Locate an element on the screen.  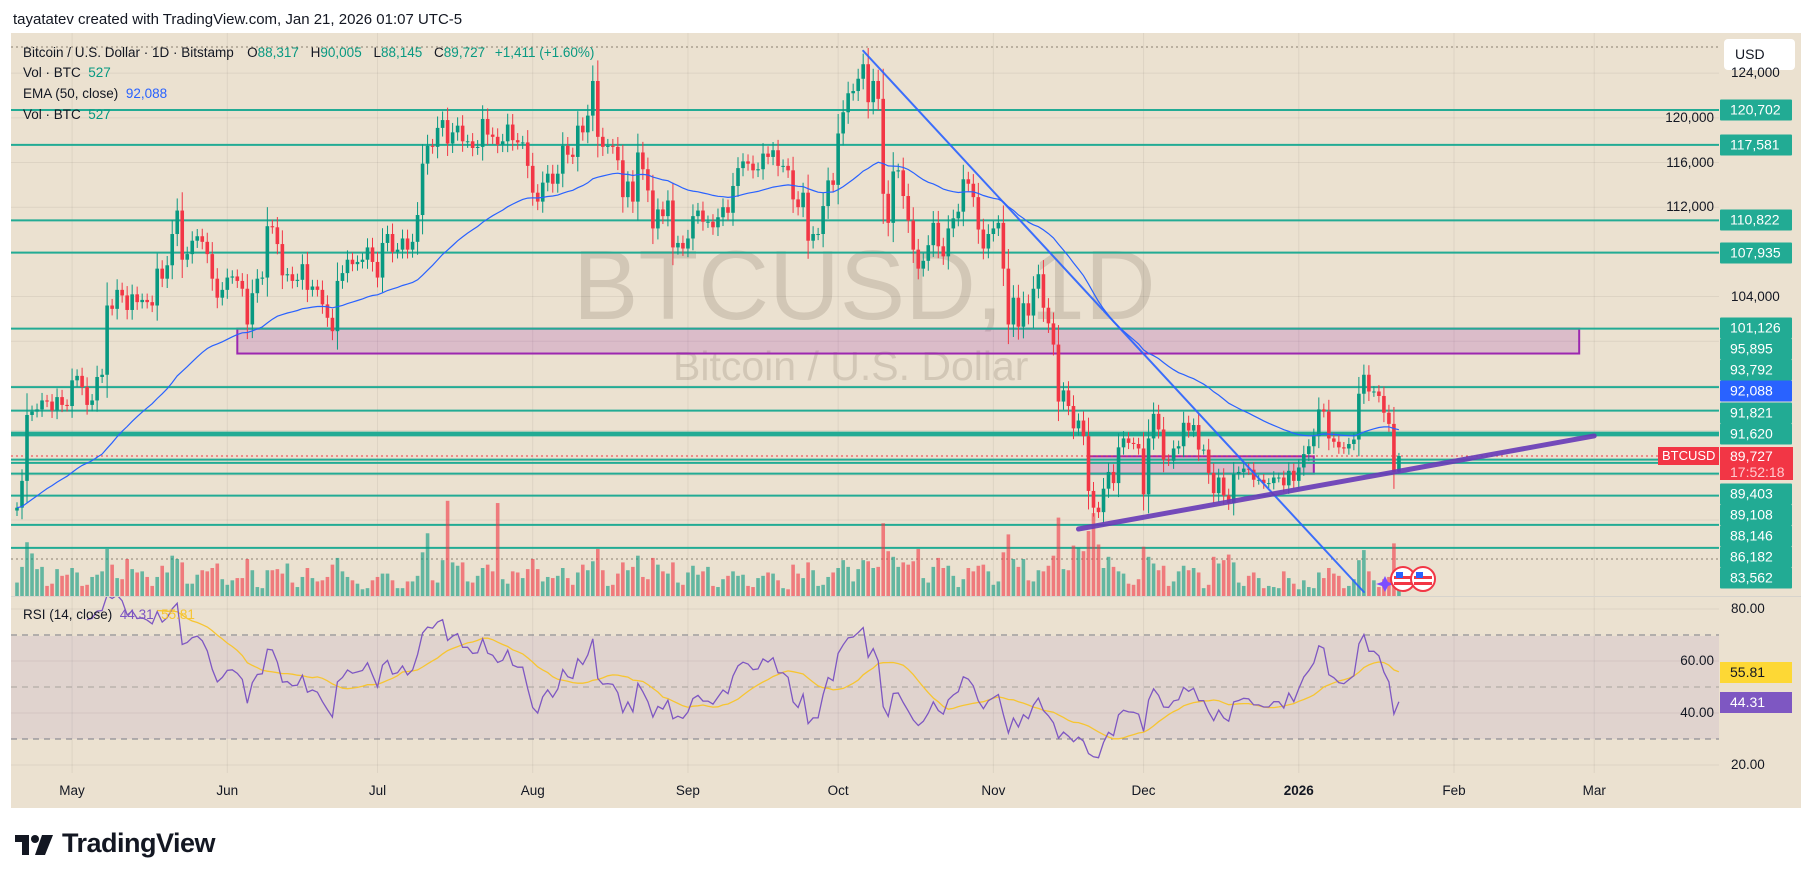
volume-legend-2: Vol · BTC 527 is located at coordinates (70, 115).